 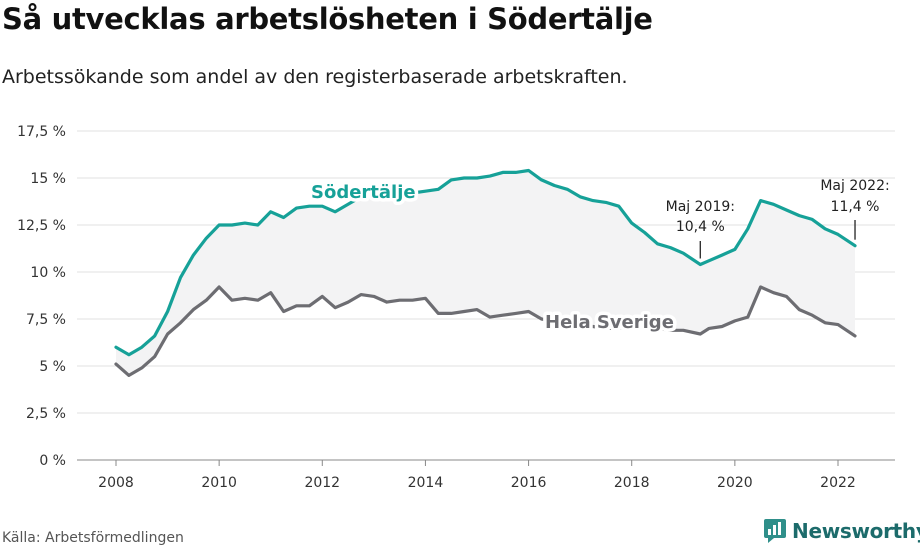 I want to click on x-tick-label: 2016, so click(x=529, y=483).